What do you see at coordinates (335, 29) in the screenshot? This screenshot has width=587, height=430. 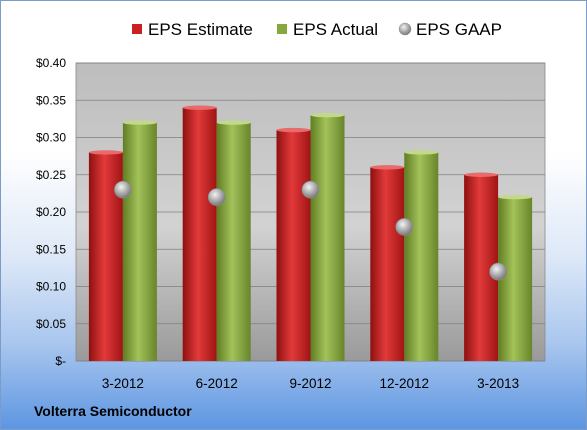 I see `legend-label: EPS Actual` at bounding box center [335, 29].